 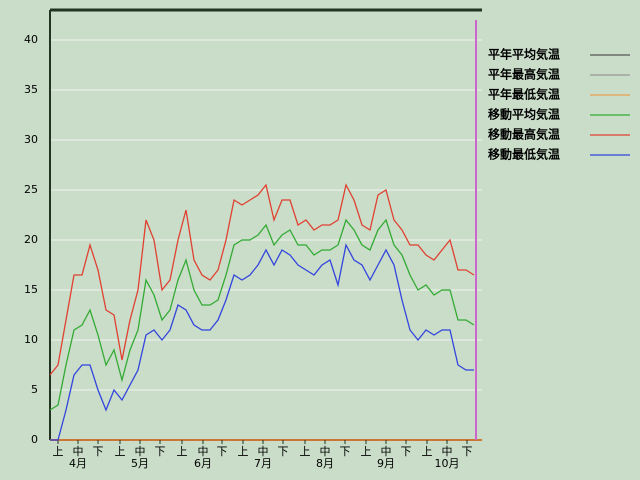 I want to click on legend-label: 平年最低気温, so click(x=524, y=94).